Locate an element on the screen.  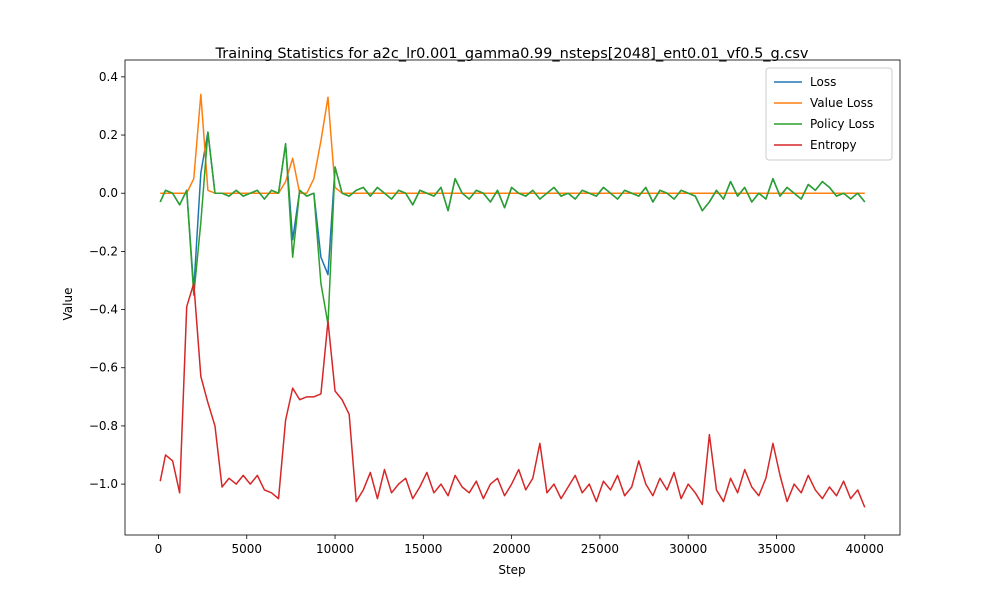
y-tick-label: −0.2 is located at coordinates (103, 251).